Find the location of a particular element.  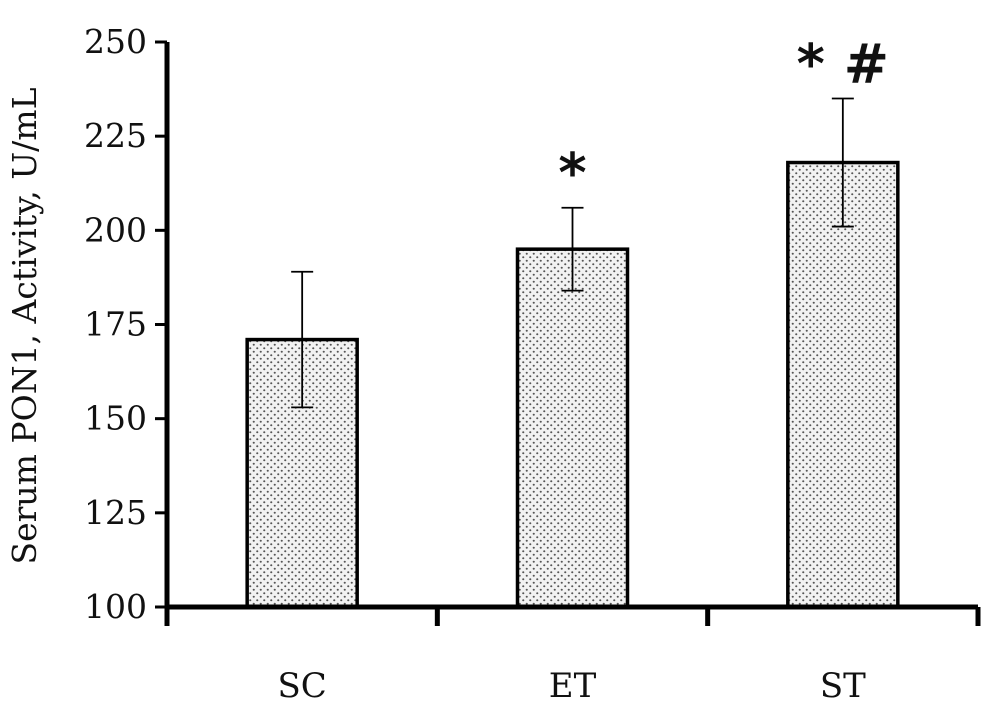

y-ticks-layer: 100 125 150 175 200 225 250 is located at coordinates (125, 324).